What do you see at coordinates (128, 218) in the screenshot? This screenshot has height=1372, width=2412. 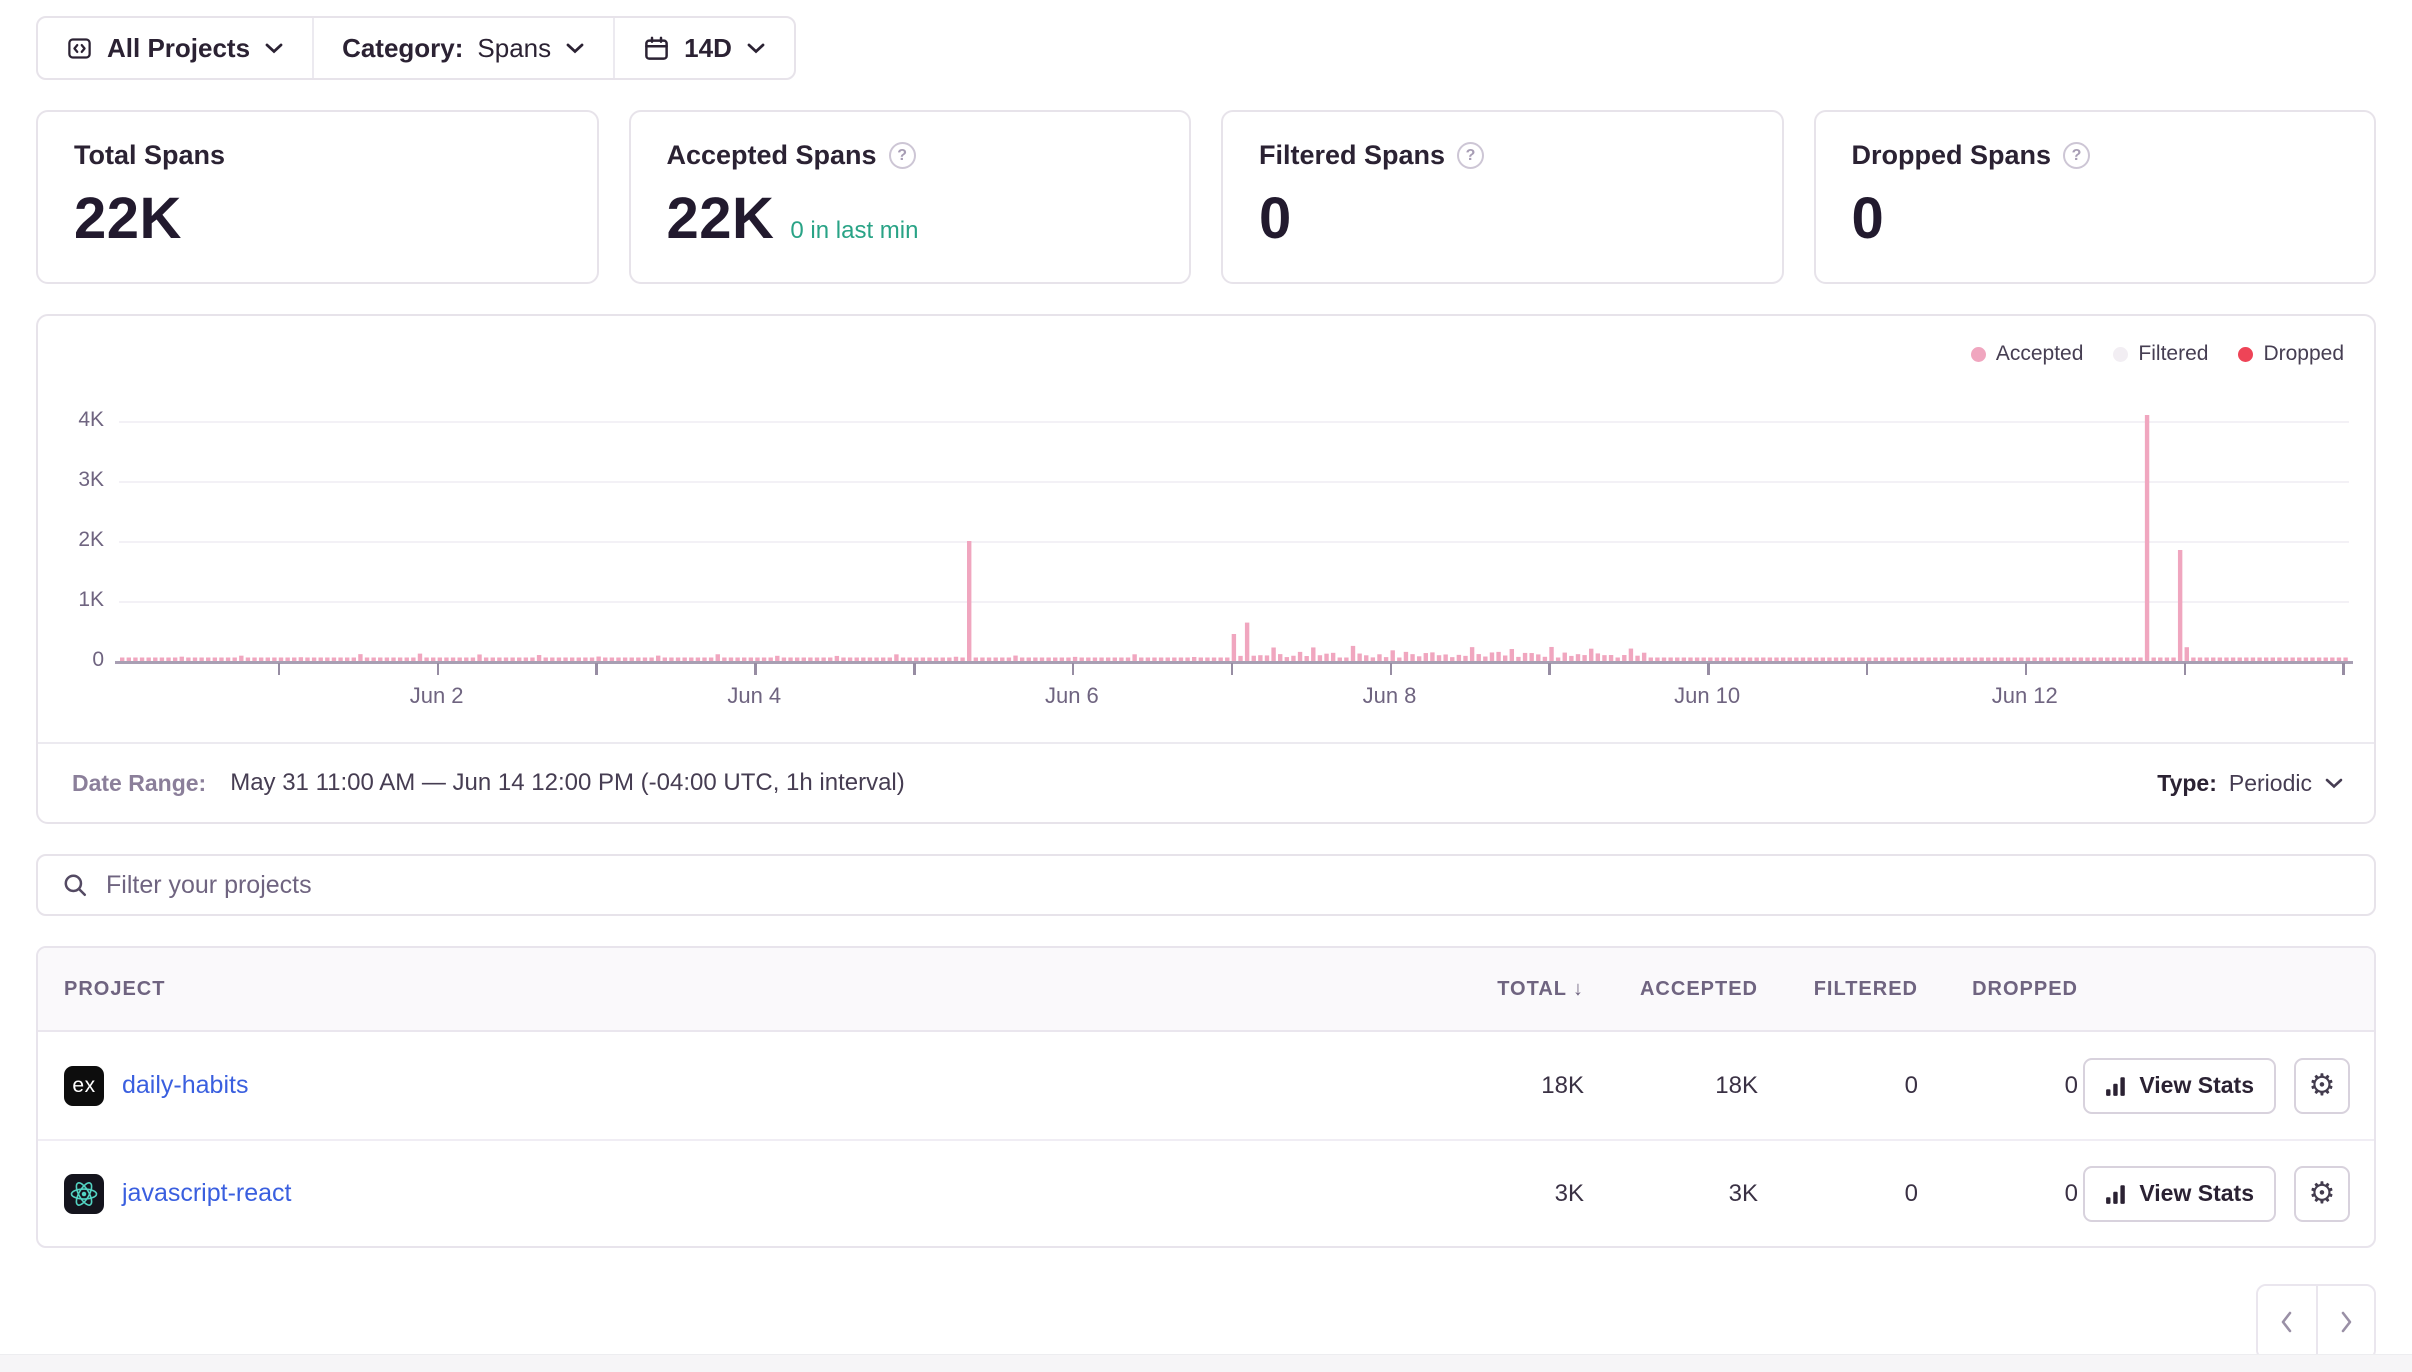 I see `total-spans-value: 22K` at bounding box center [128, 218].